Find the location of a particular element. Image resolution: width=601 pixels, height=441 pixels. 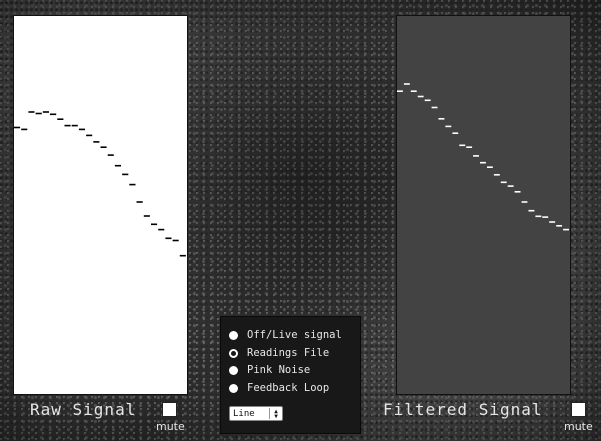

raw-mute-label: mute is located at coordinates (170, 426).